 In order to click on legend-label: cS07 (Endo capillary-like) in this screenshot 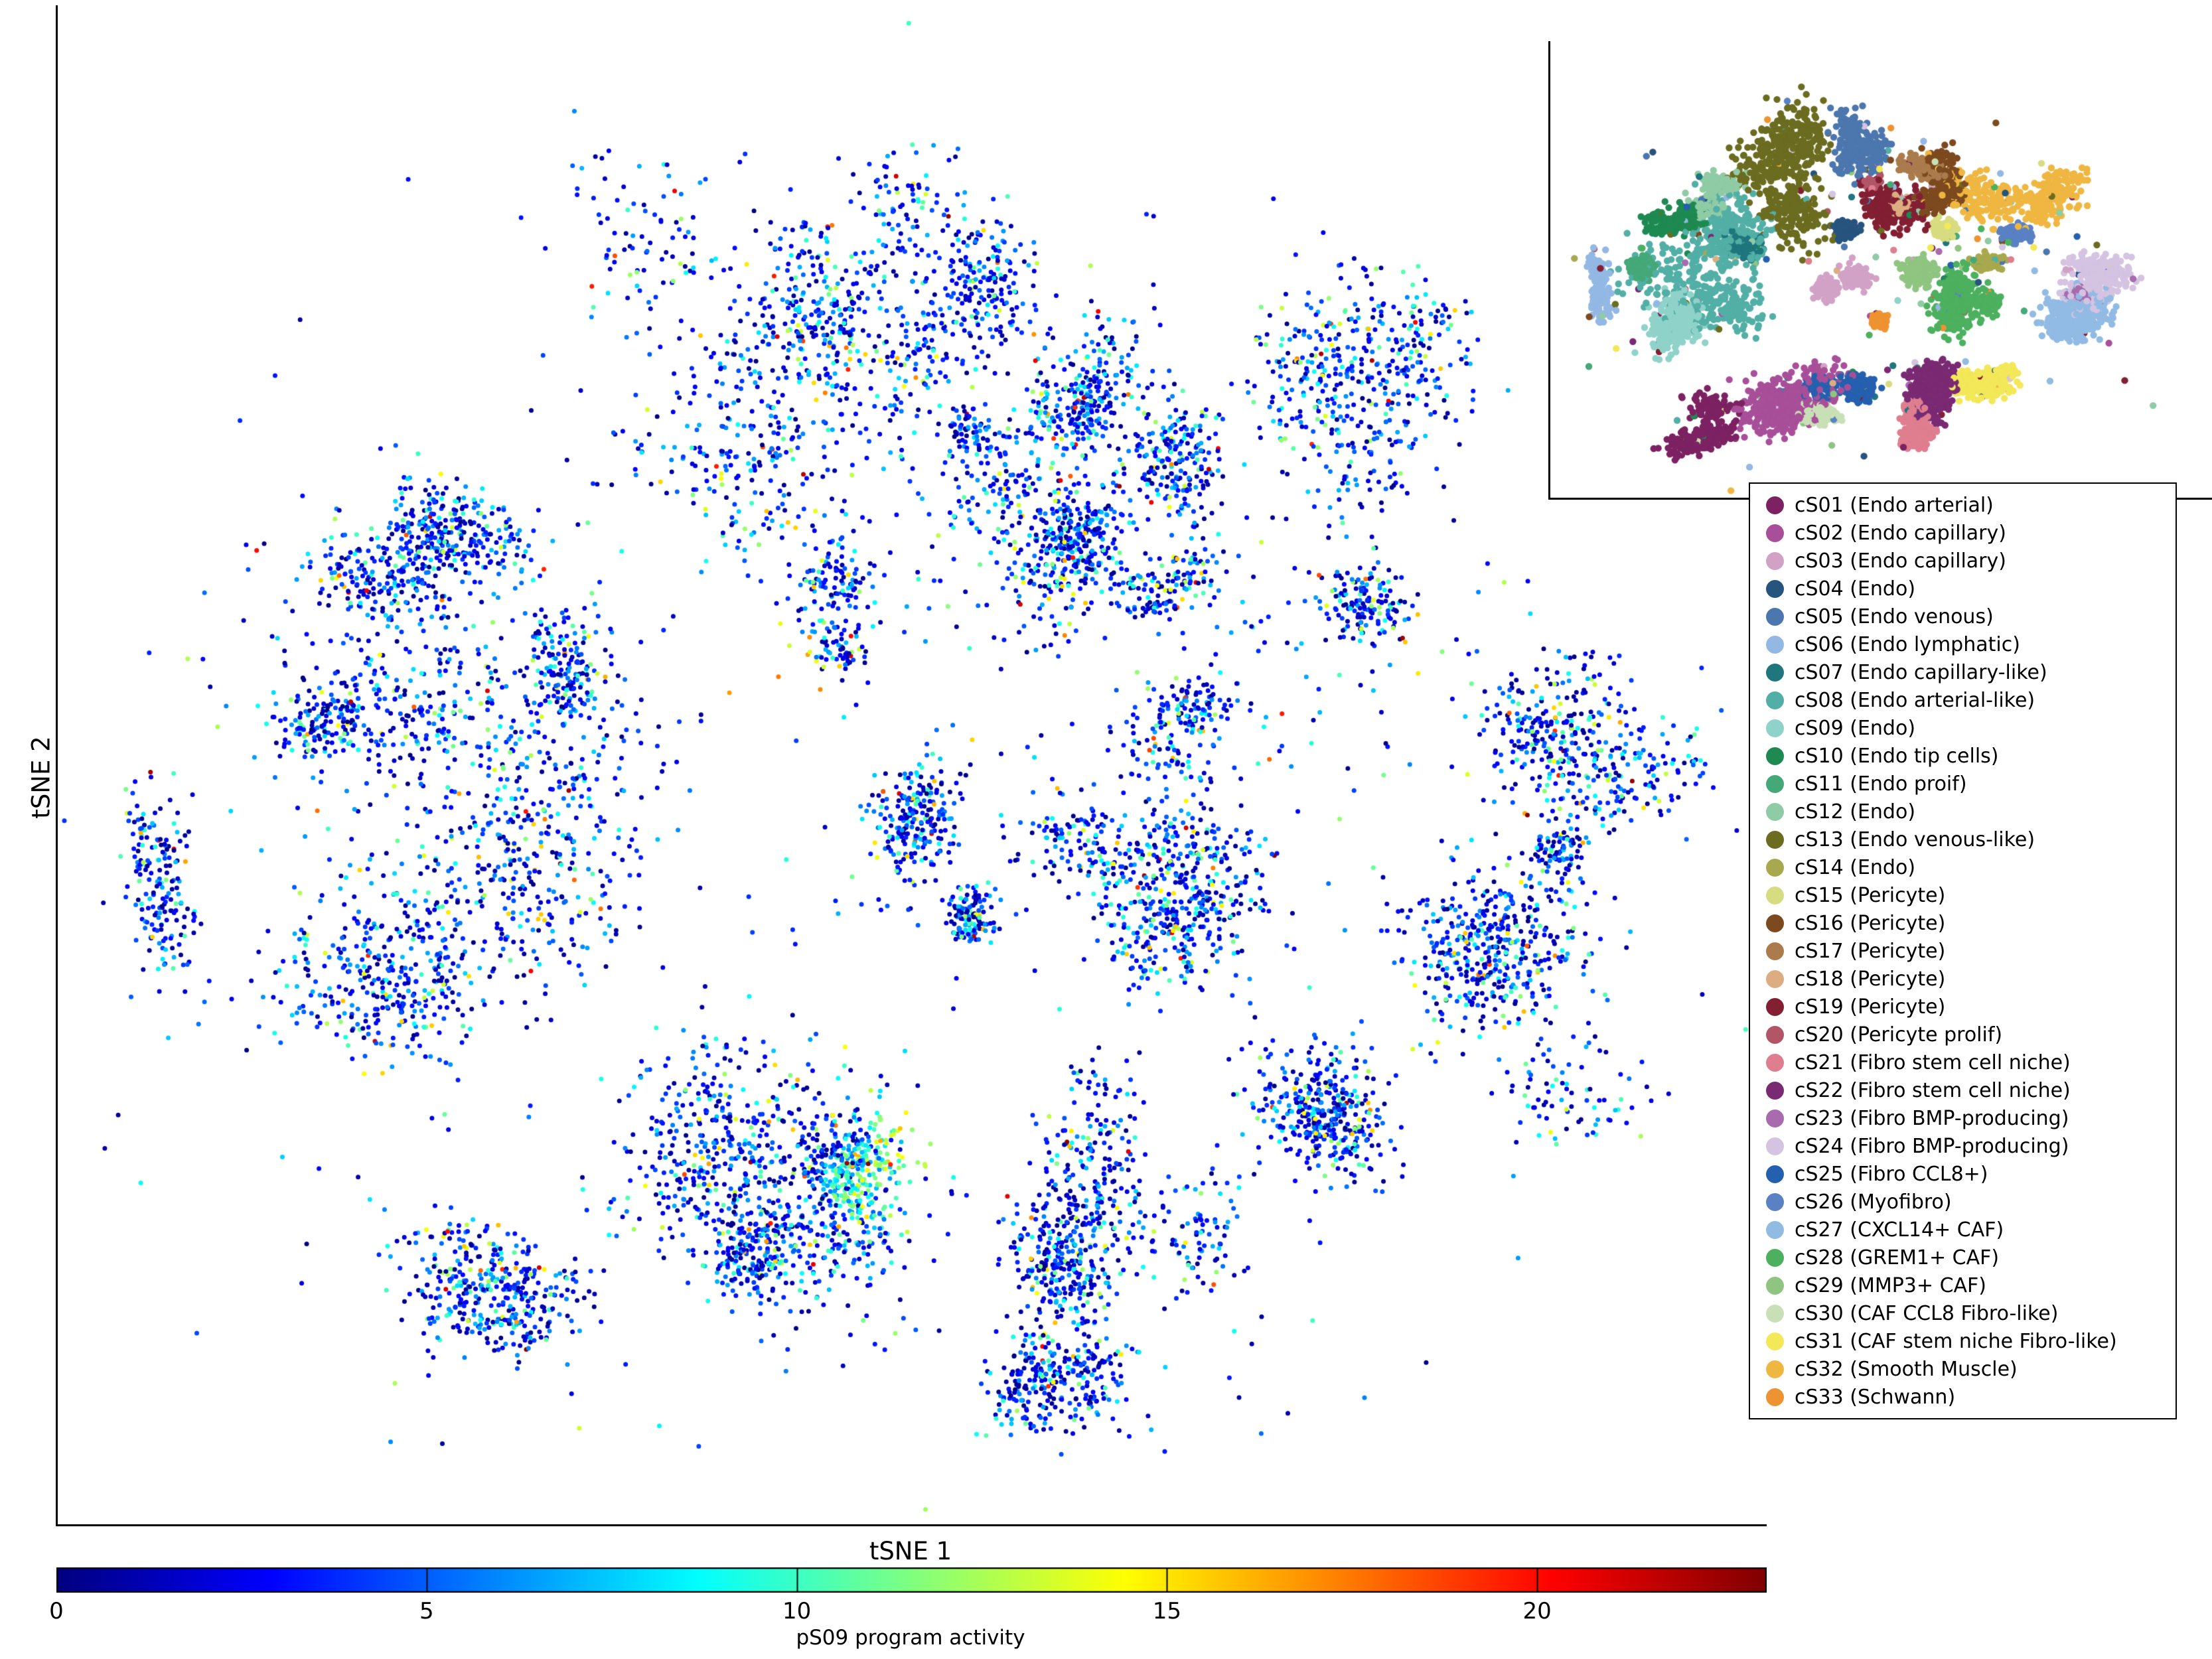, I will do `click(1921, 672)`.